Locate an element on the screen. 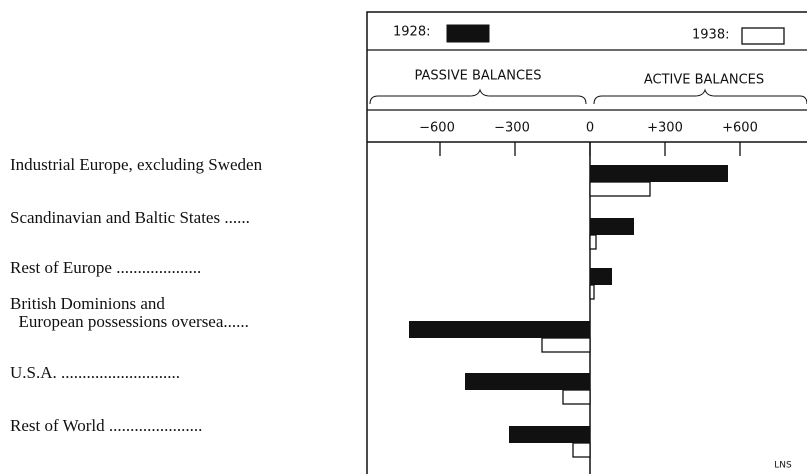 The width and height of the screenshot is (807, 474). x-tick-label: −300 is located at coordinates (512, 128).